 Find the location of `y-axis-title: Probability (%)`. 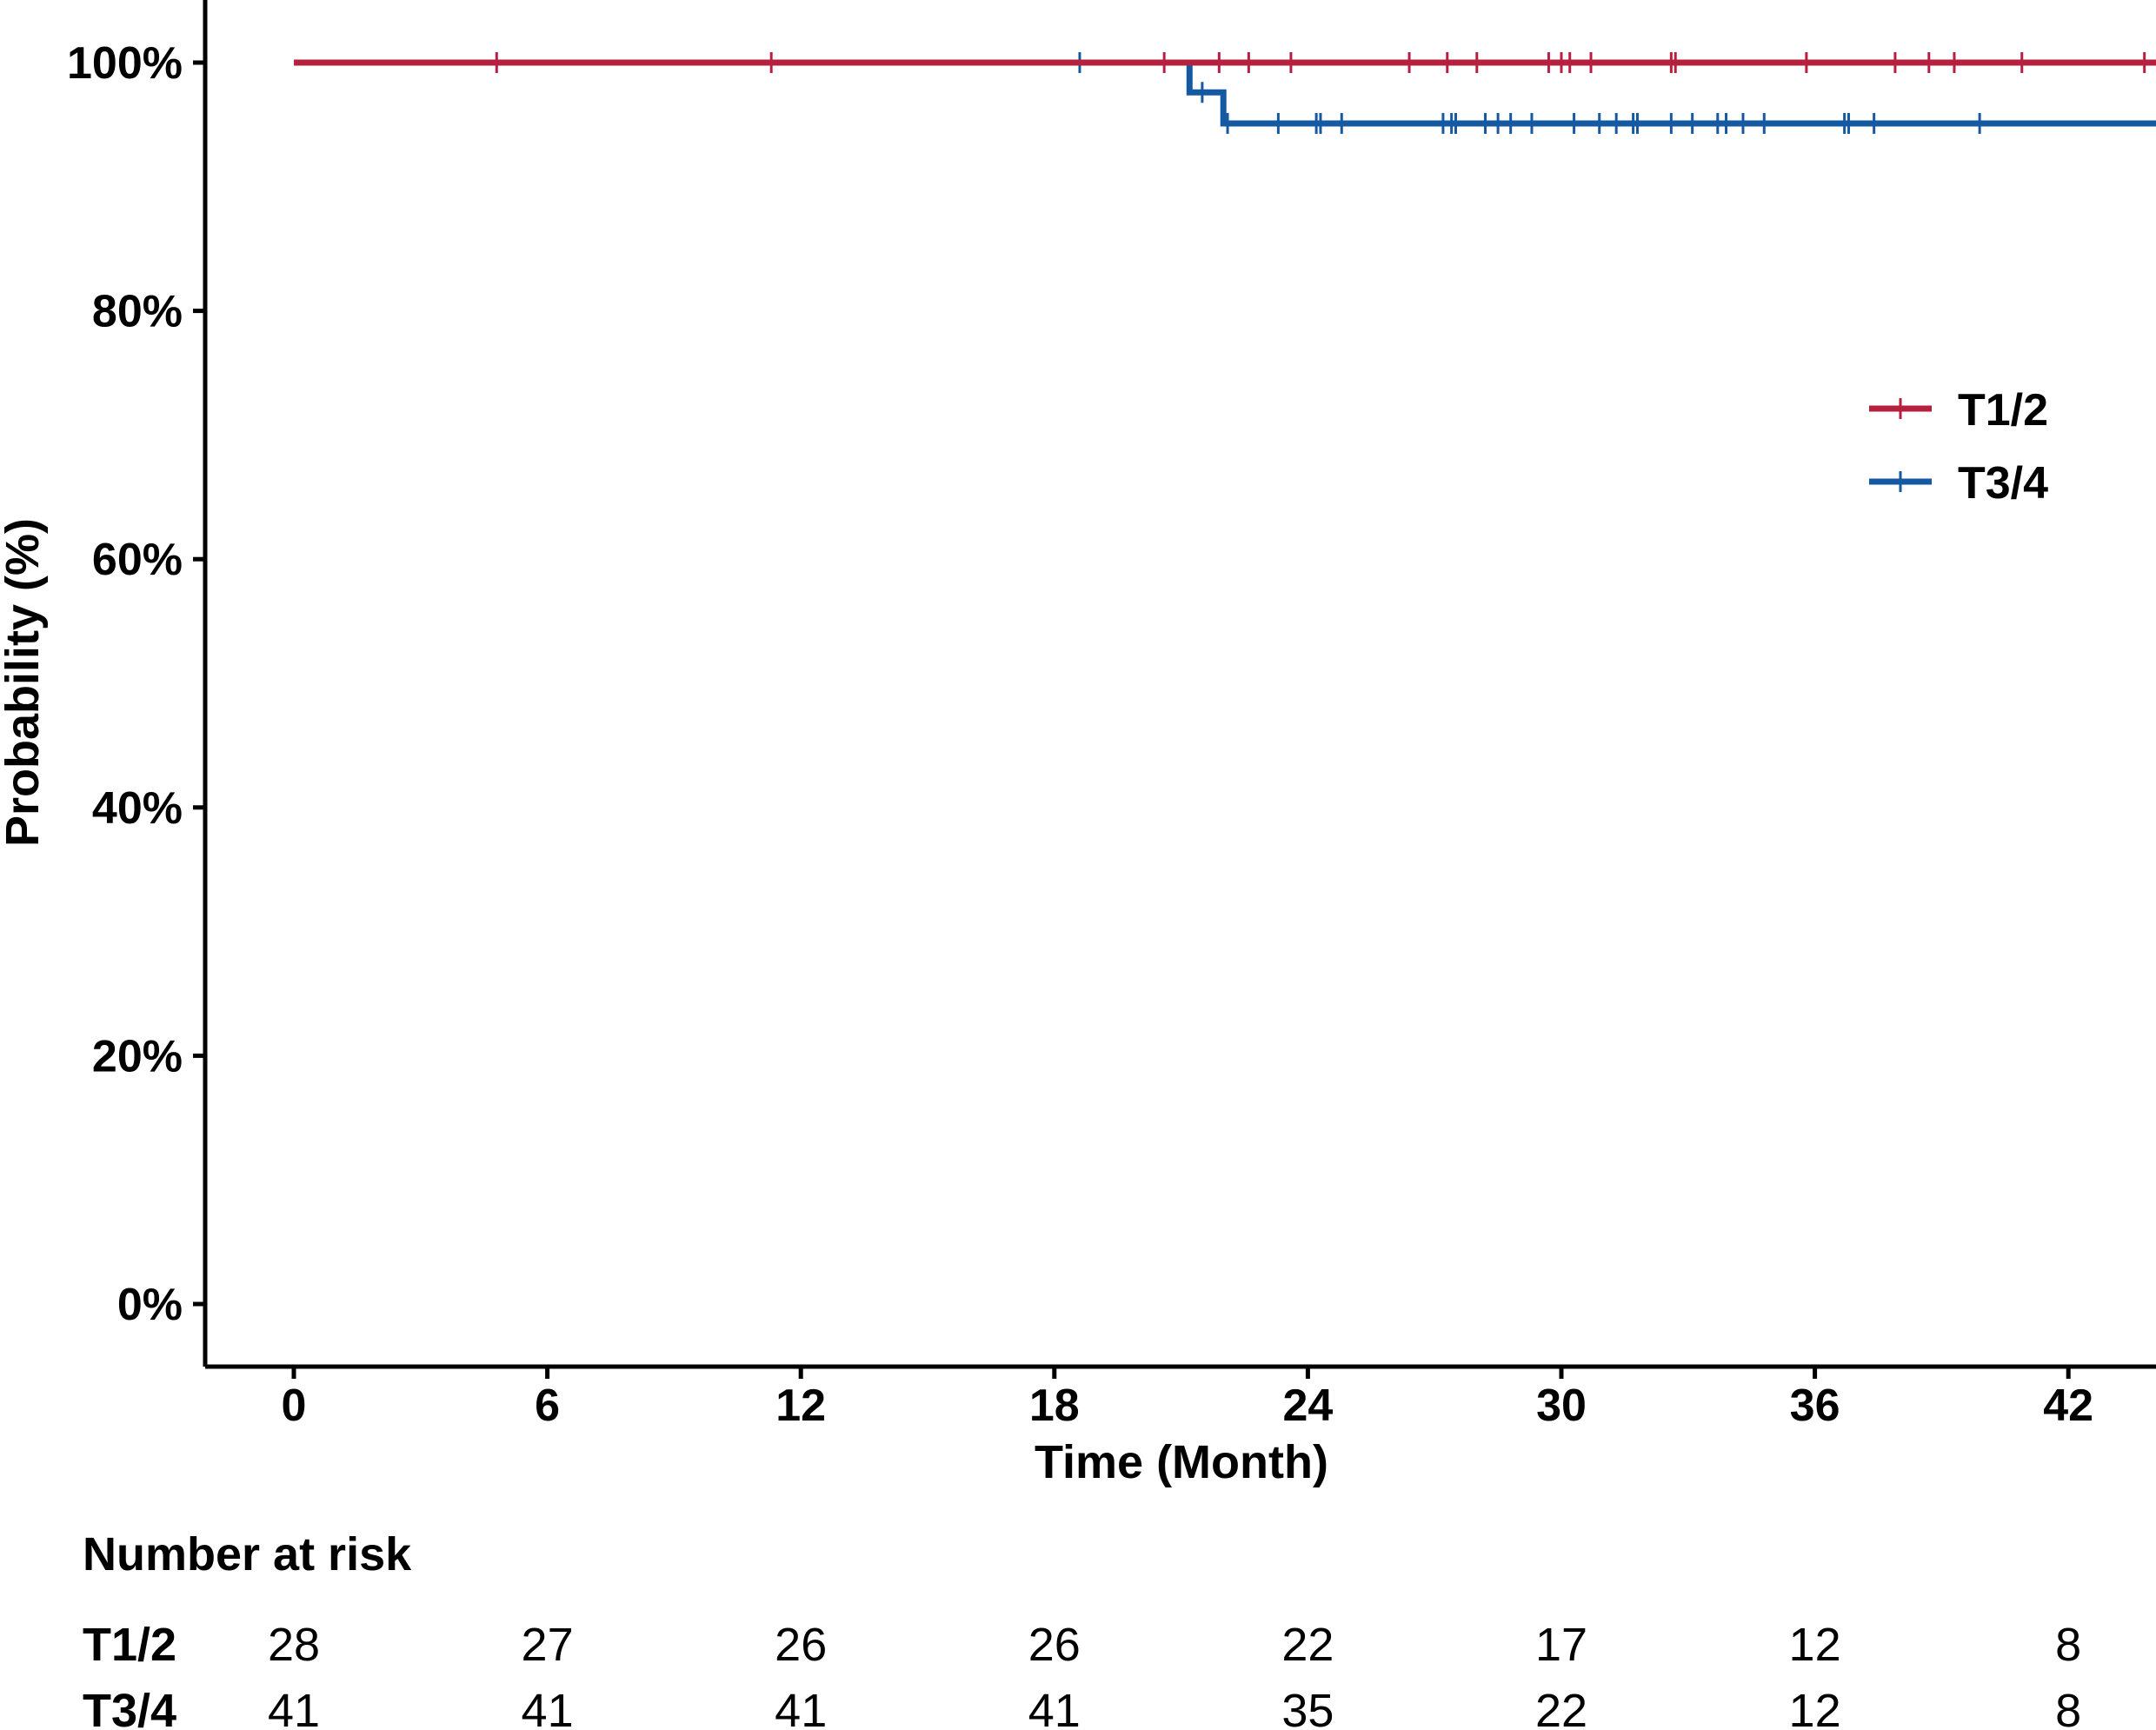

y-axis-title: Probability (%) is located at coordinates (25, 682).